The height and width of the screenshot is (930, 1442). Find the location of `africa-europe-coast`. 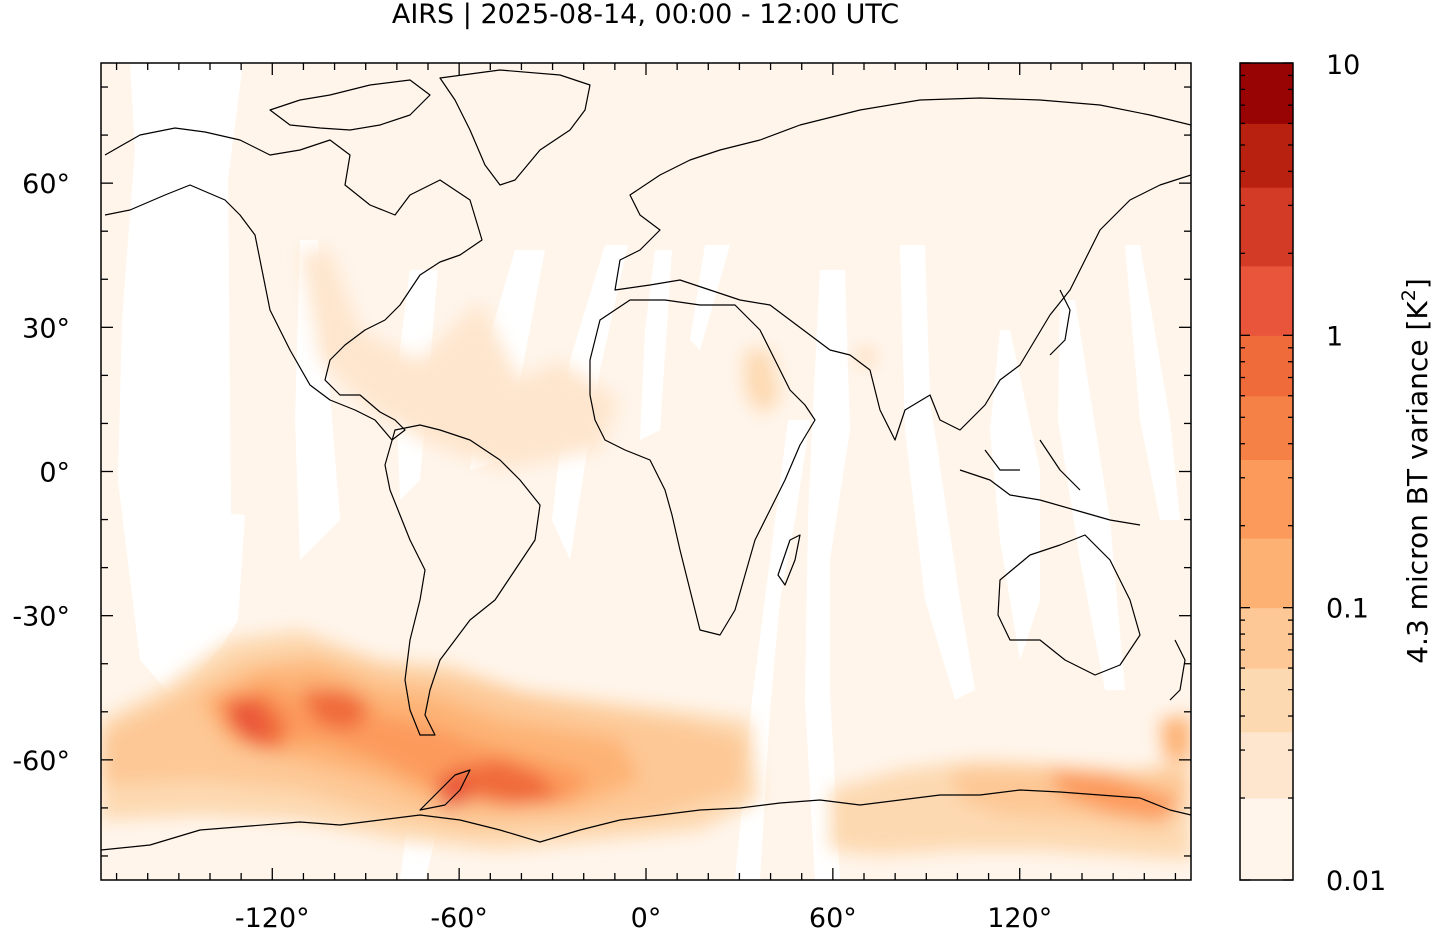

africa-europe-coast is located at coordinates (702, 467).